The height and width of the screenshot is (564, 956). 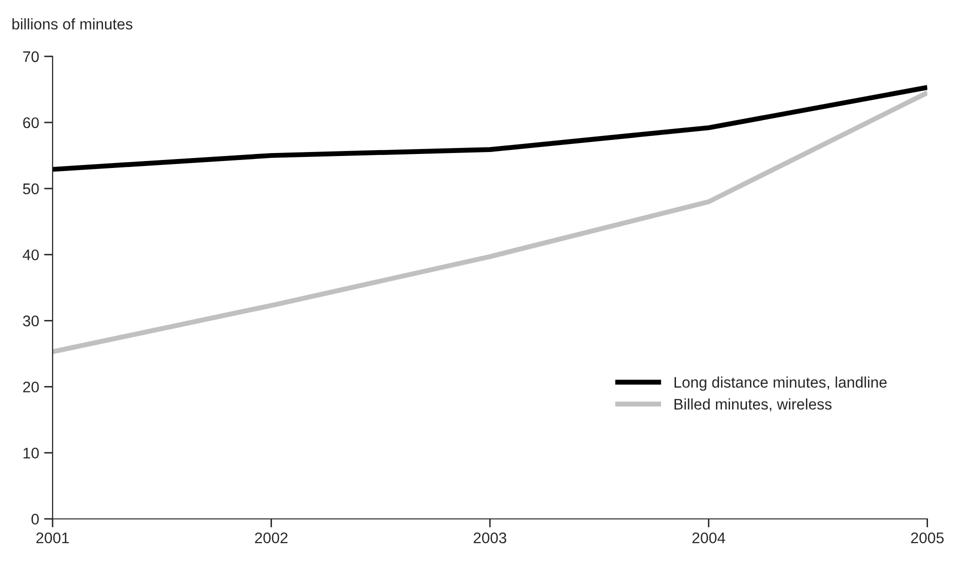 I want to click on line-series, so click(x=490, y=128).